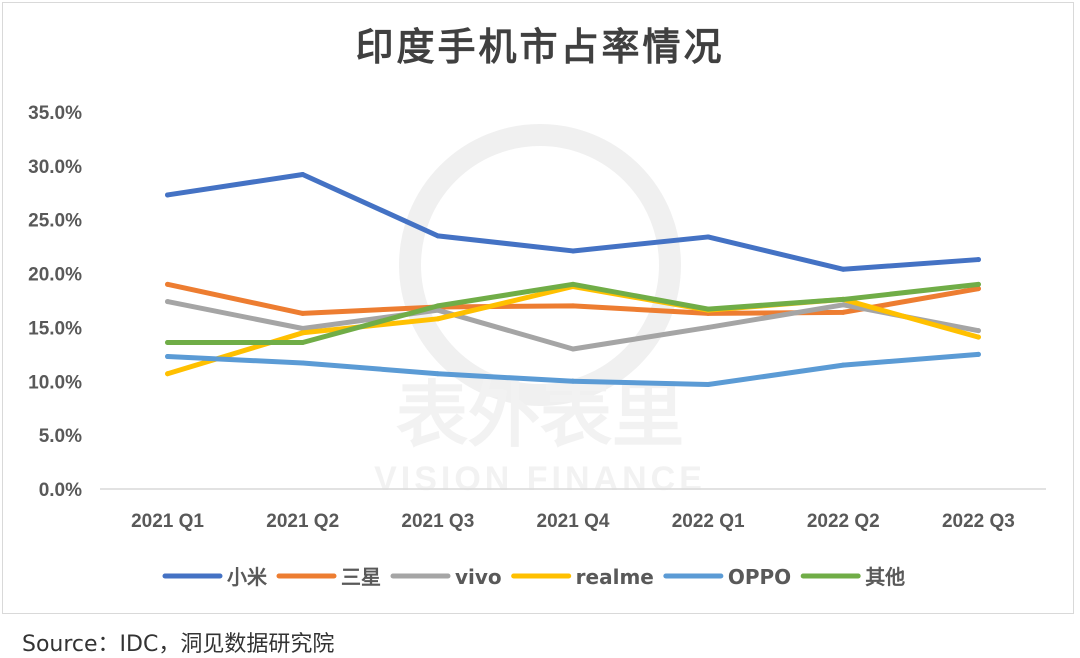  I want to click on y-tick-label: 25.0%, so click(55, 221).